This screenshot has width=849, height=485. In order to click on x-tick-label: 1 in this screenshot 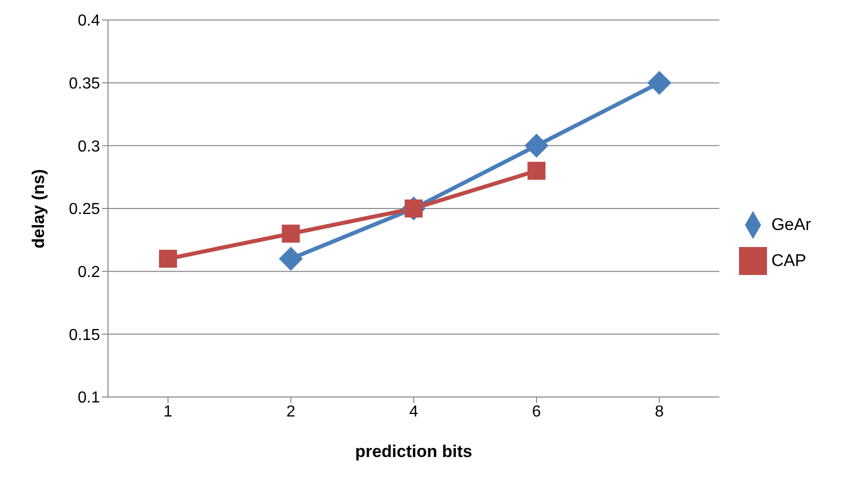, I will do `click(168, 411)`.